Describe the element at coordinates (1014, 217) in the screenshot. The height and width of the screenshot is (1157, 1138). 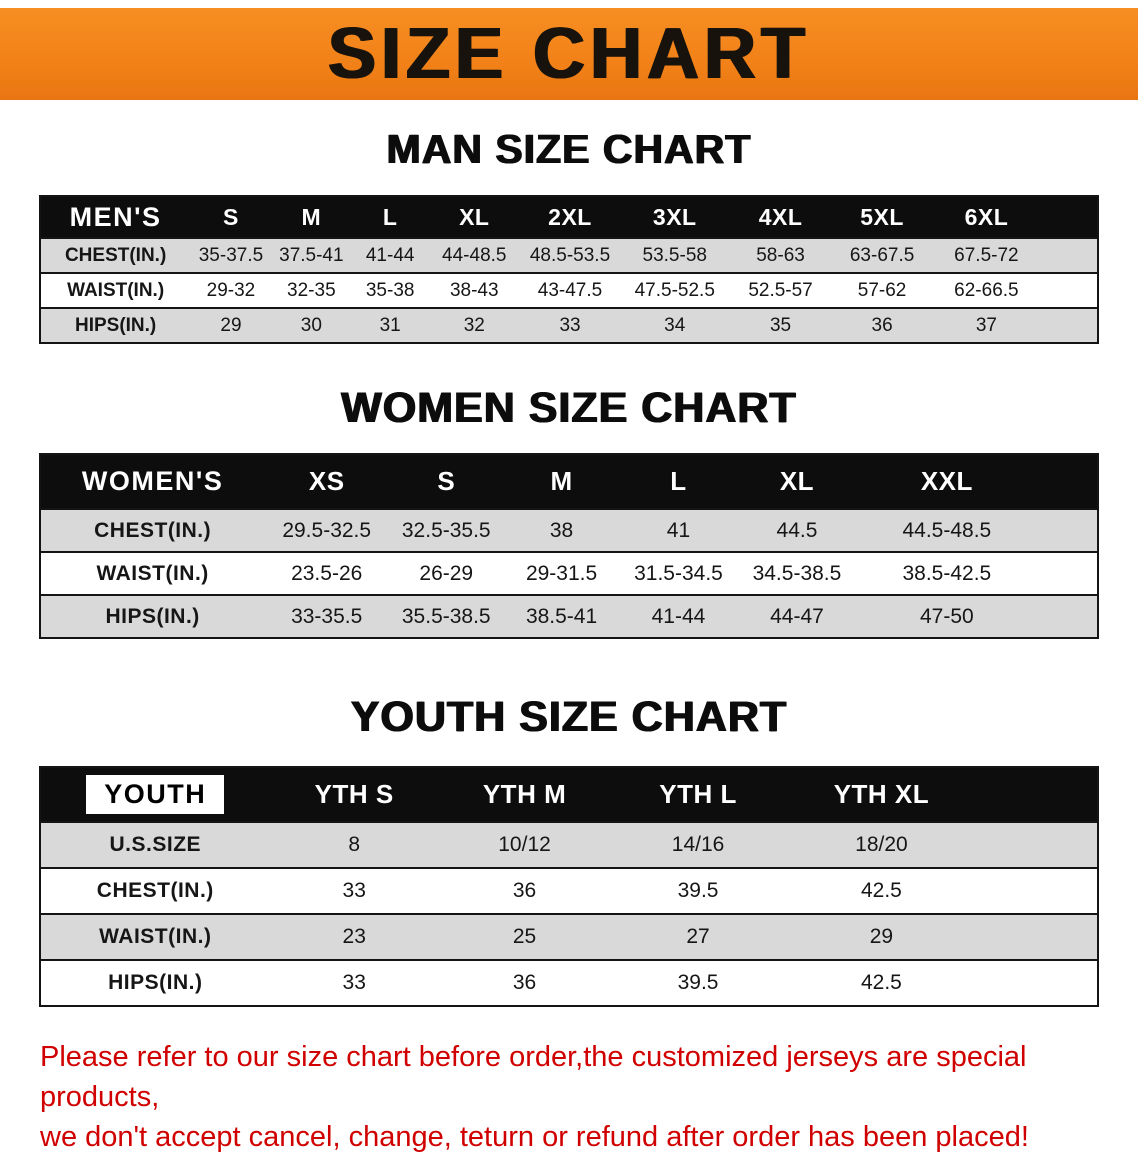
I see `size-header-cell: 6XL` at that location.